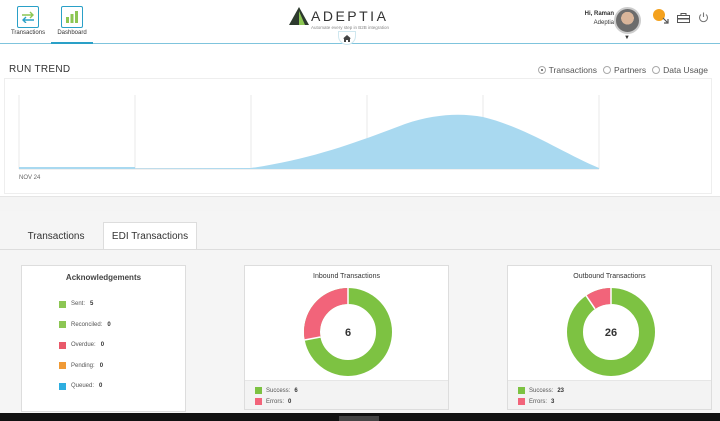  I want to click on nav-transactions-label: Transactions, so click(28, 33).